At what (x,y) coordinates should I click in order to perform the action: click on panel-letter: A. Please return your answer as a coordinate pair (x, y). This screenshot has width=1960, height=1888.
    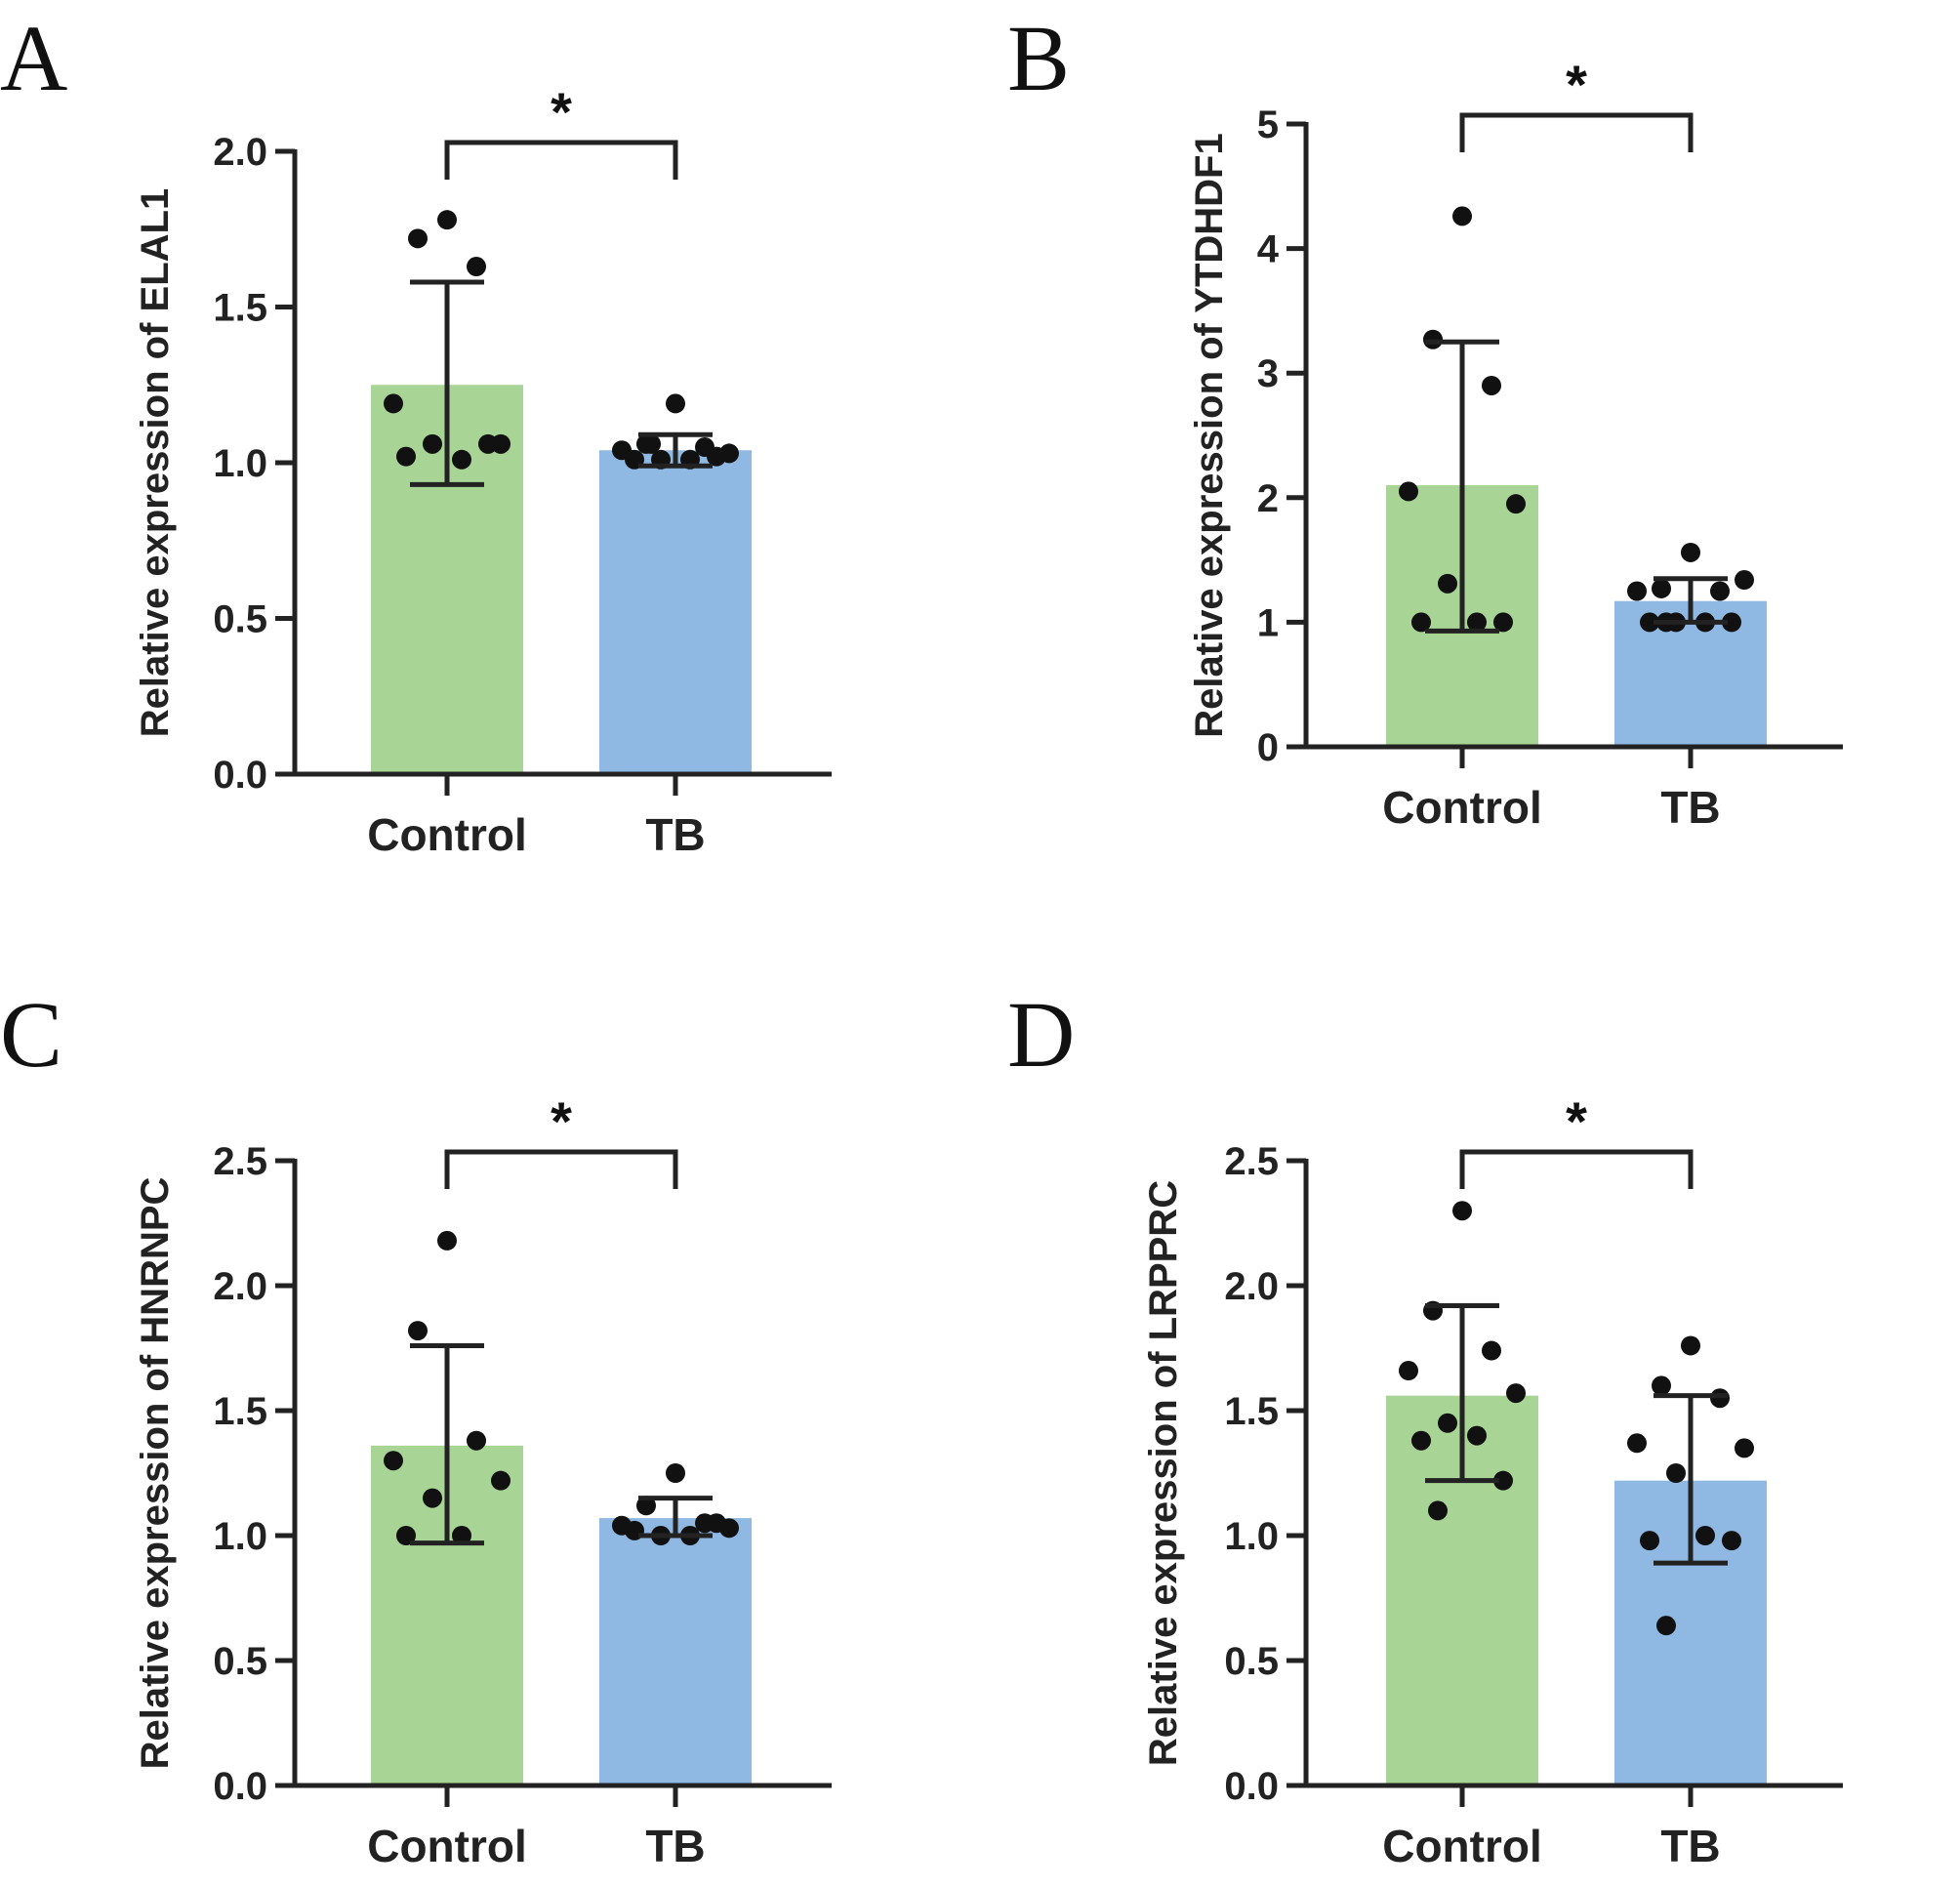
    Looking at the image, I should click on (33, 58).